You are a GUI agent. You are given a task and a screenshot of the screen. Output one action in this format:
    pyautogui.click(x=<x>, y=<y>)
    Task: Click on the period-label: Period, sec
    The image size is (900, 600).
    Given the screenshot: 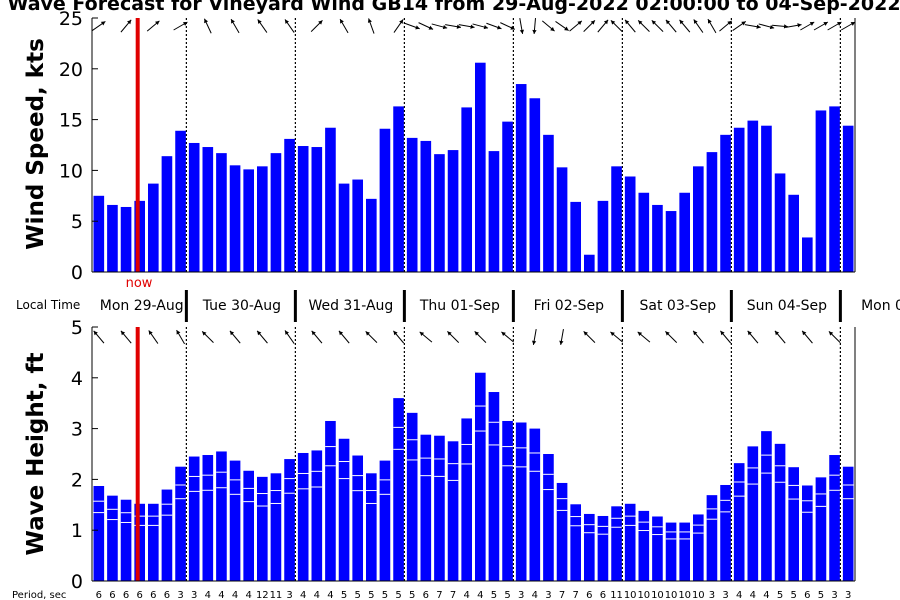 What is the action you would take?
    pyautogui.click(x=39, y=595)
    